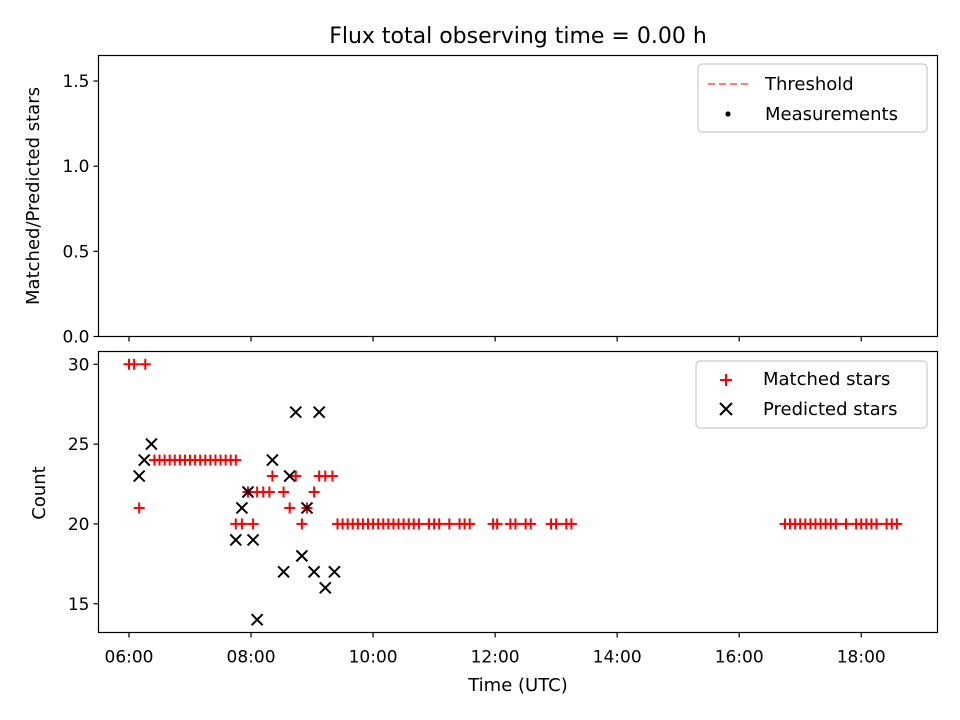 This screenshot has width=960, height=720. What do you see at coordinates (739, 658) in the screenshot?
I see `bottom-xtick-label: 16:00` at bounding box center [739, 658].